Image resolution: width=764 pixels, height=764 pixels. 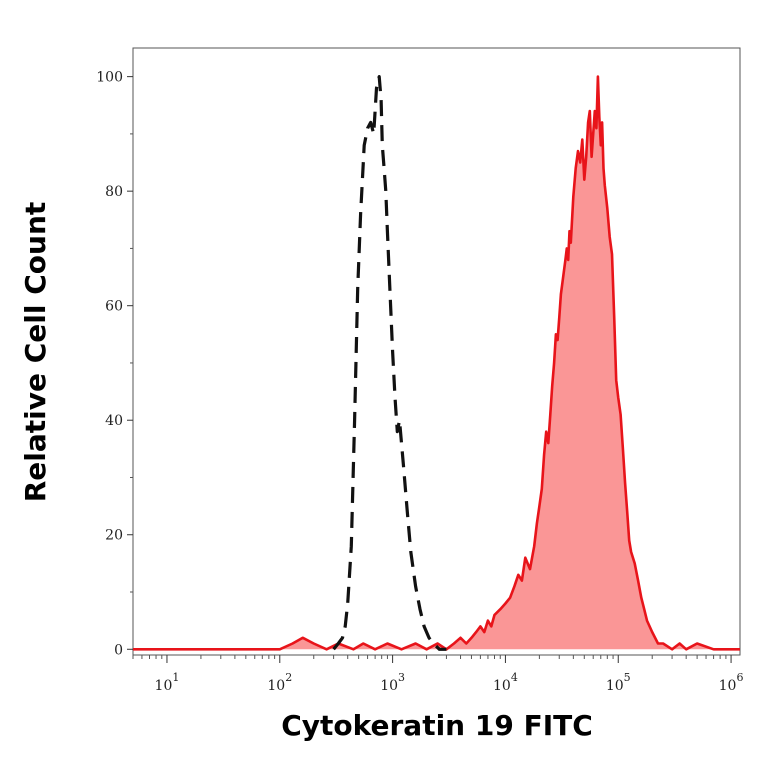 I want to click on x-tick-label: 10¹, so click(x=167, y=682).